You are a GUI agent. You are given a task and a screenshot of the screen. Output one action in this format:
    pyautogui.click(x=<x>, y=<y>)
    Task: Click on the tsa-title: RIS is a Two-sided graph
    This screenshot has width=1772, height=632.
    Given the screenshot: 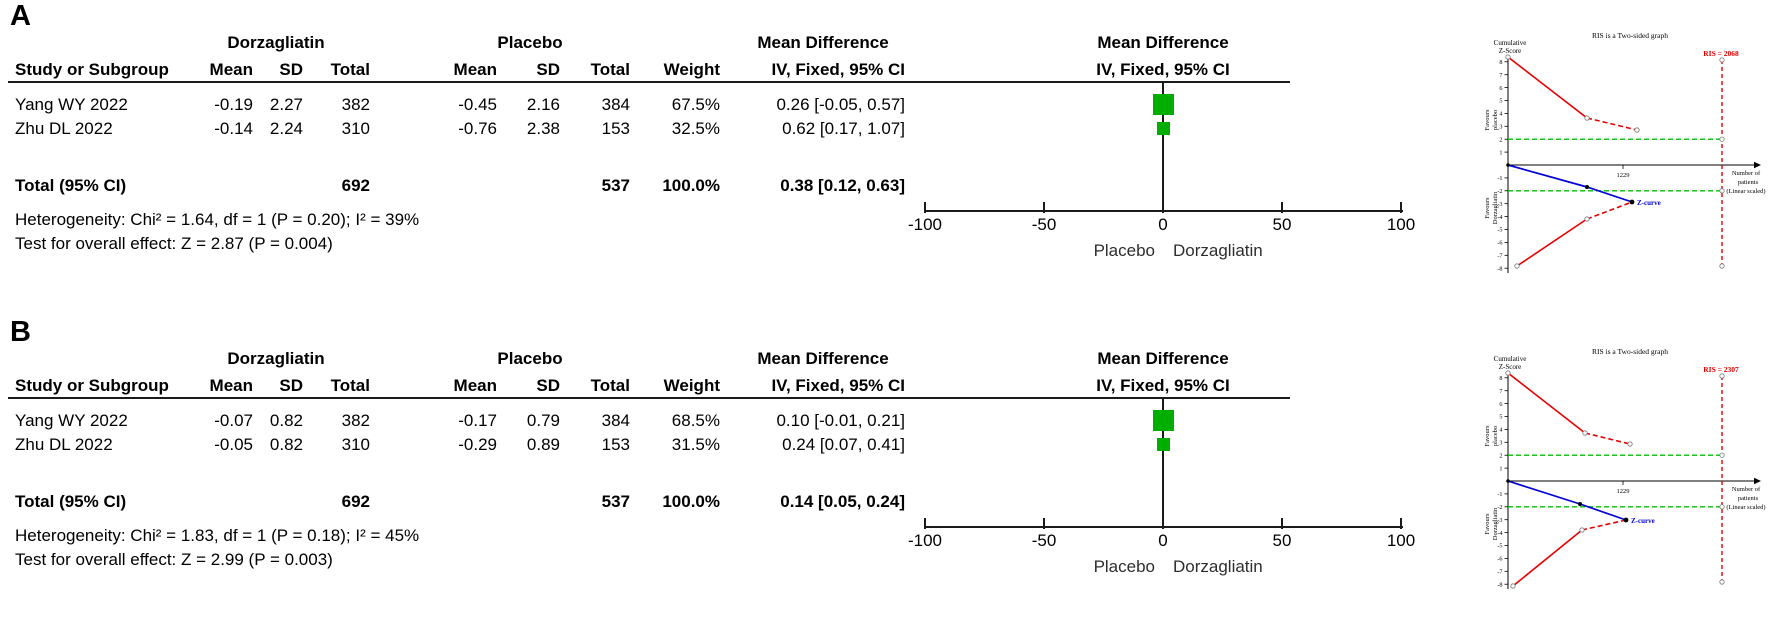 What is the action you would take?
    pyautogui.click(x=1630, y=351)
    